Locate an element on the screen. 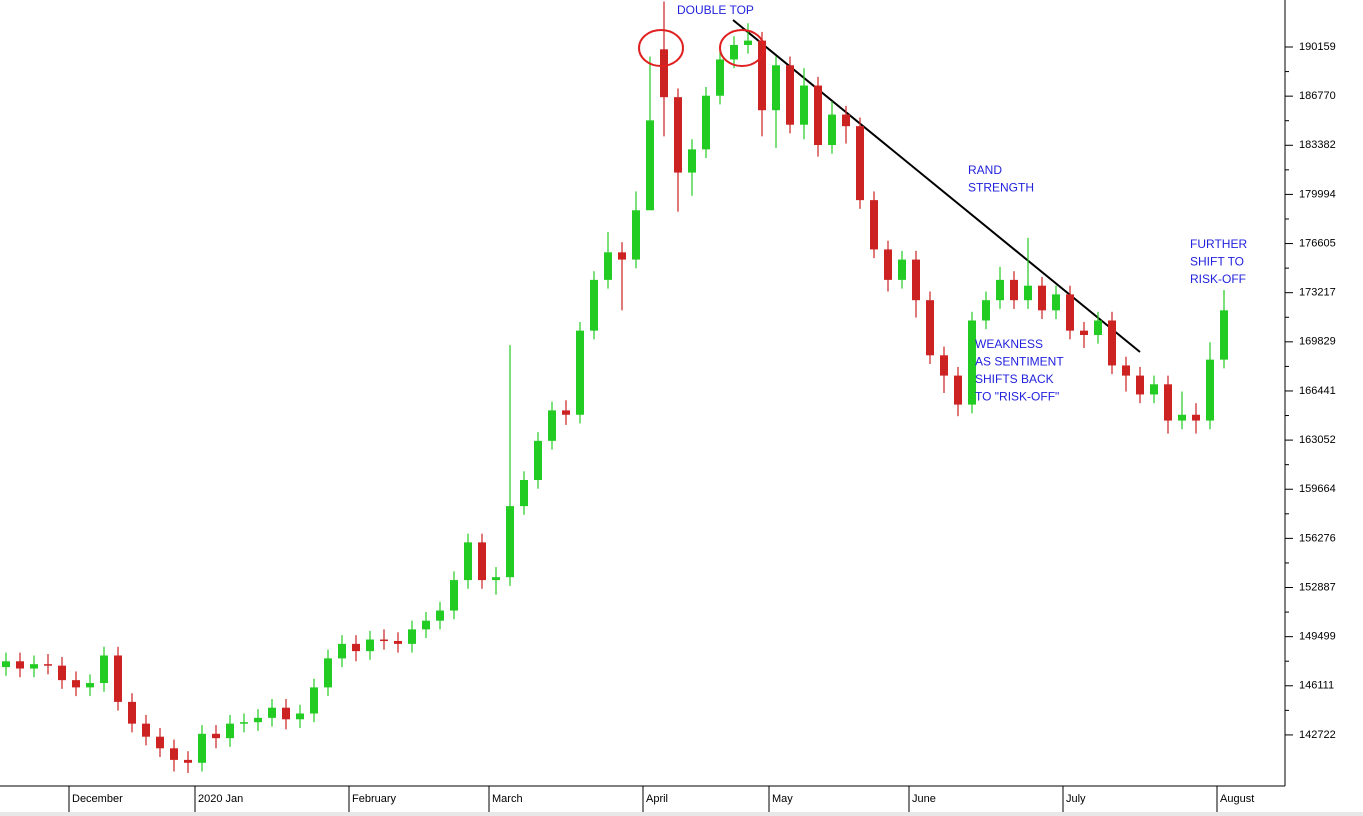 This screenshot has width=1363, height=816. y-tick-label: 173217 is located at coordinates (1317, 293).